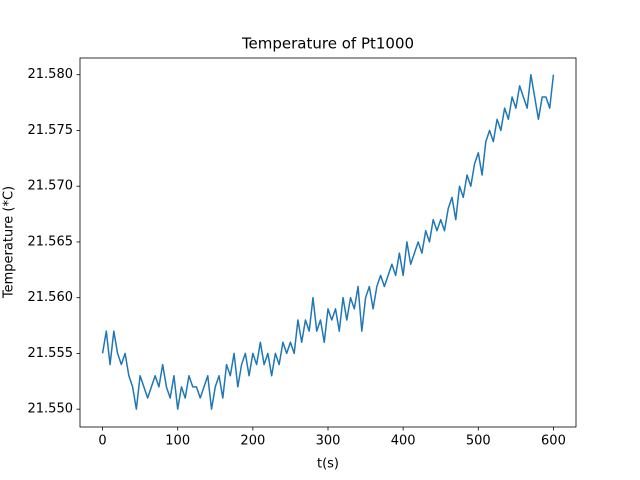  I want to click on x-tick-label: 0, so click(102, 441).